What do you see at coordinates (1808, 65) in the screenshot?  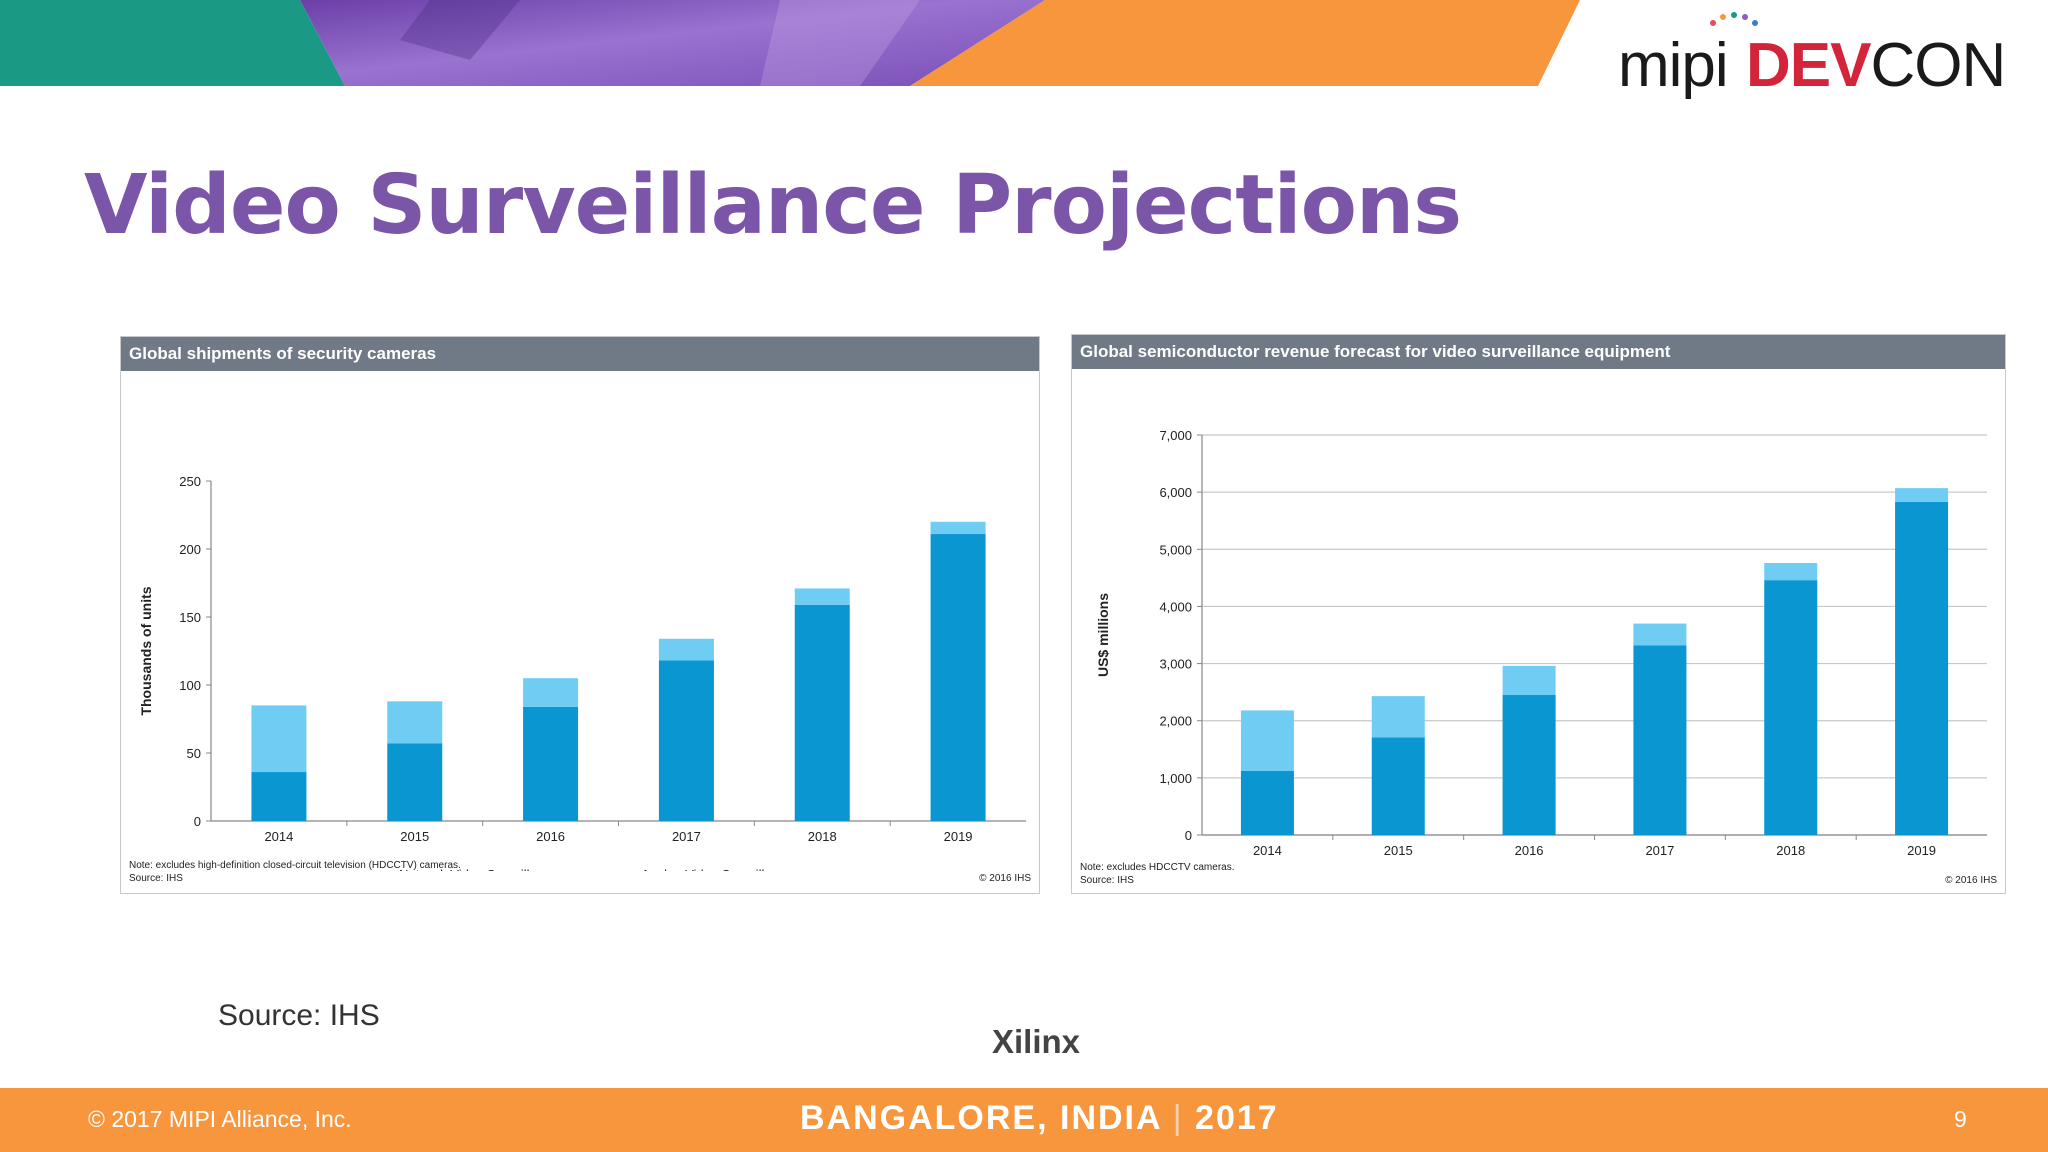 I see `logo-dev: DEV` at bounding box center [1808, 65].